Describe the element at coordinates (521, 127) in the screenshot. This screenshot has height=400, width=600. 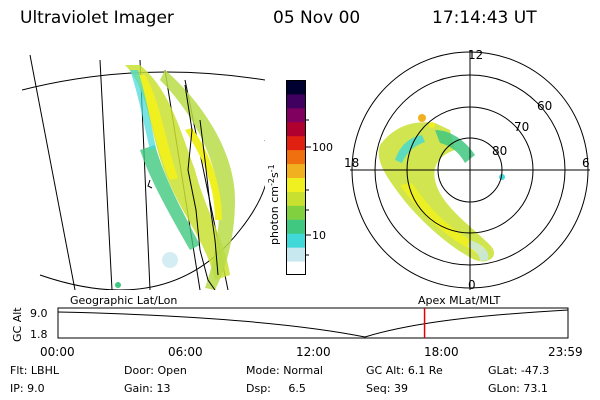
I see `lat-label-70: 70` at that location.